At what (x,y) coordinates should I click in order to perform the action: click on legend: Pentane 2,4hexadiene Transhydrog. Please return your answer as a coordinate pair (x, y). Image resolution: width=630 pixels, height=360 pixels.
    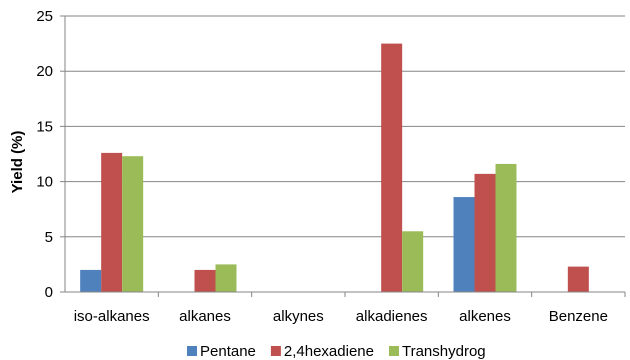
    Looking at the image, I should click on (336, 351).